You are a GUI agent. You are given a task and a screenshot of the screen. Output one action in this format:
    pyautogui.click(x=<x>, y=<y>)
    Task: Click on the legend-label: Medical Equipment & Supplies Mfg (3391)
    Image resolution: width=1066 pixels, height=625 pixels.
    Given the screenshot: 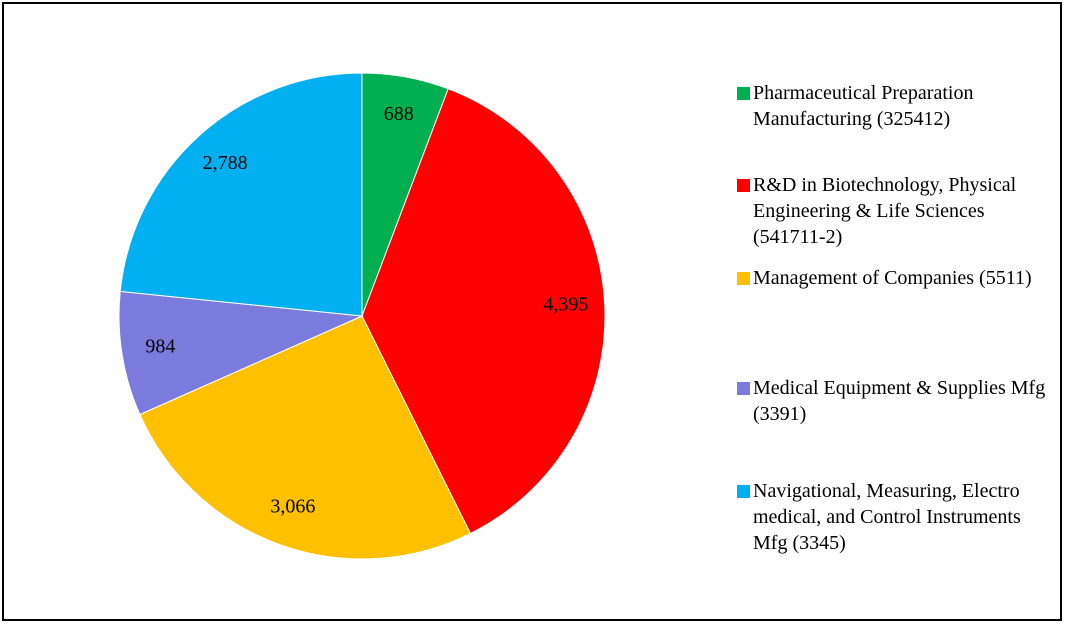 What is the action you would take?
    pyautogui.click(x=899, y=401)
    